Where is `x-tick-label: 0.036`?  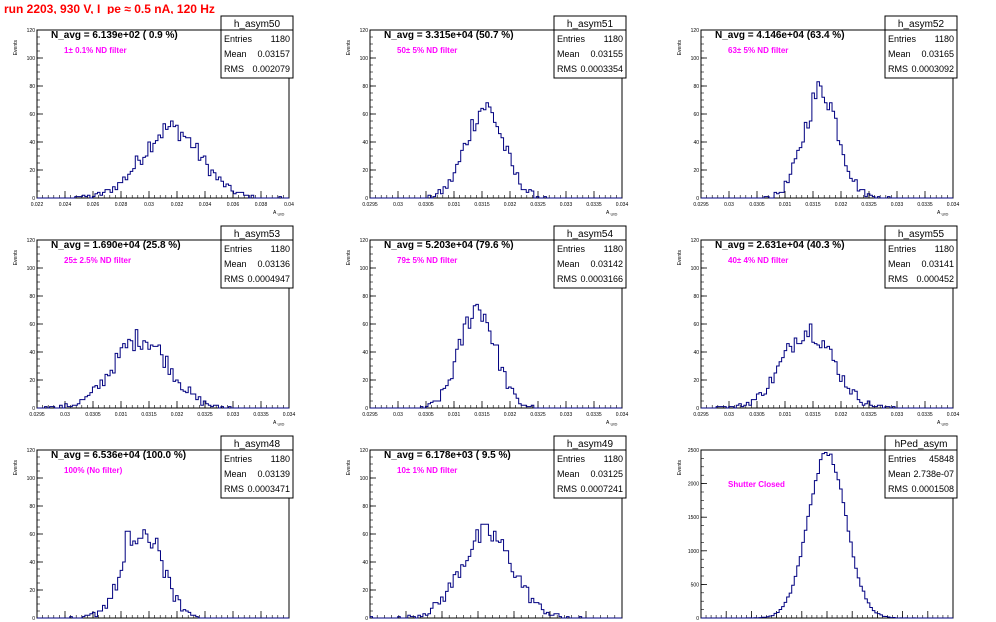
x-tick-label: 0.036 is located at coordinates (233, 205).